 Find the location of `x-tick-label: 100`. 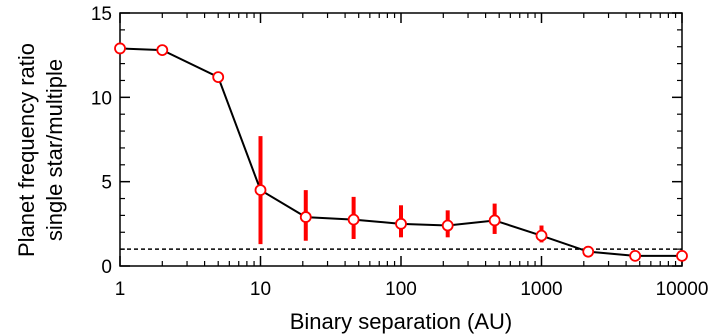

x-tick-label: 100 is located at coordinates (401, 289).